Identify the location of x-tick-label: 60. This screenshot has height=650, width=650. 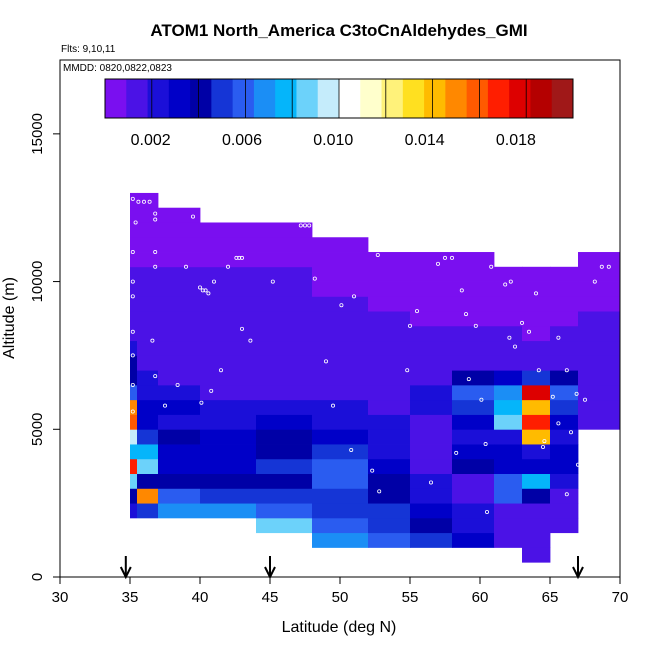
(480, 597).